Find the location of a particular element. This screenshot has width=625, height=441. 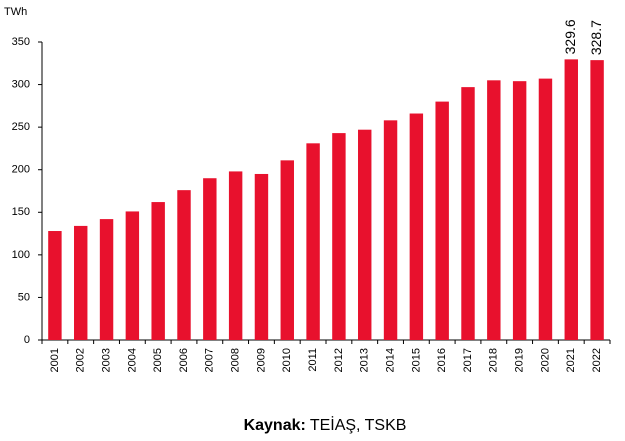

x-tick-label: 2011 is located at coordinates (313, 360).